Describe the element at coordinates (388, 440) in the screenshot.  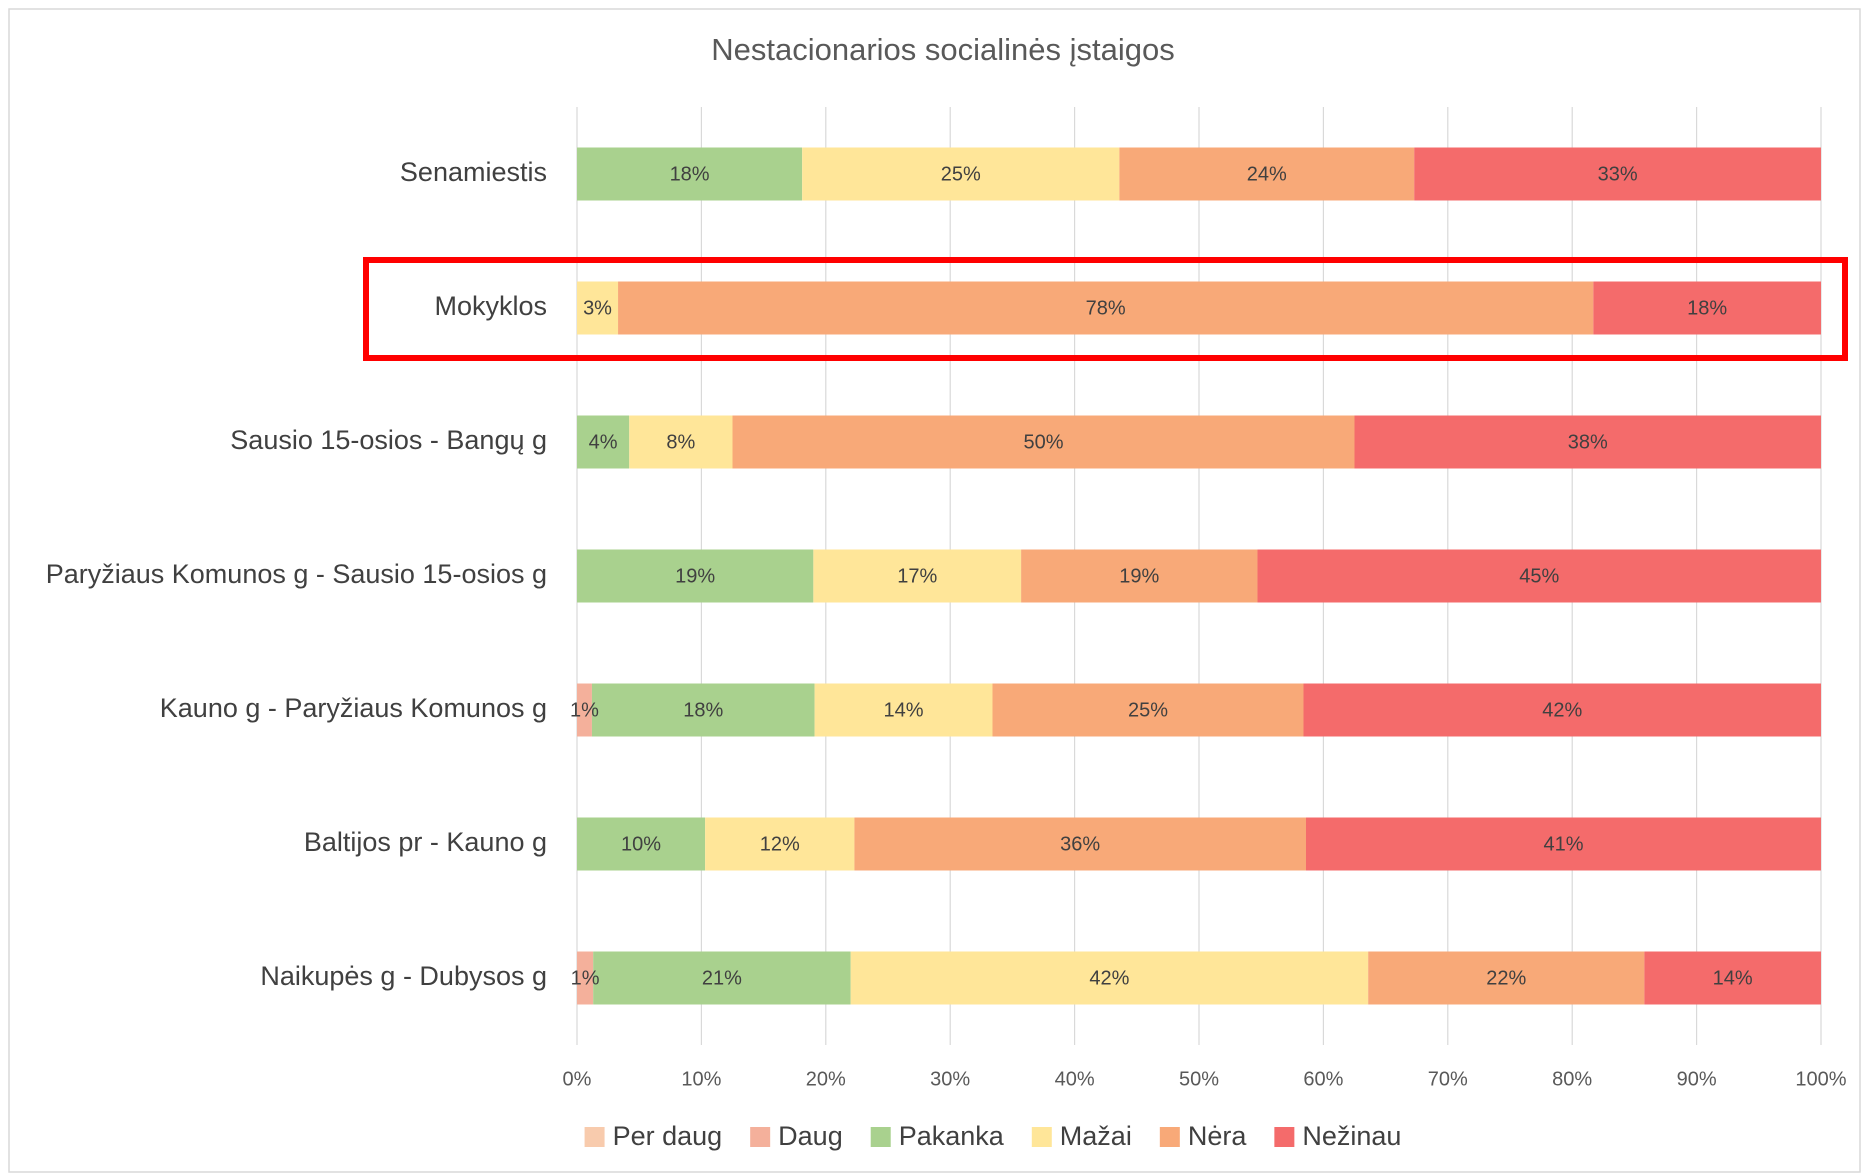
I see `y-tick-label: Sausio 15-osios - Bangų g` at that location.